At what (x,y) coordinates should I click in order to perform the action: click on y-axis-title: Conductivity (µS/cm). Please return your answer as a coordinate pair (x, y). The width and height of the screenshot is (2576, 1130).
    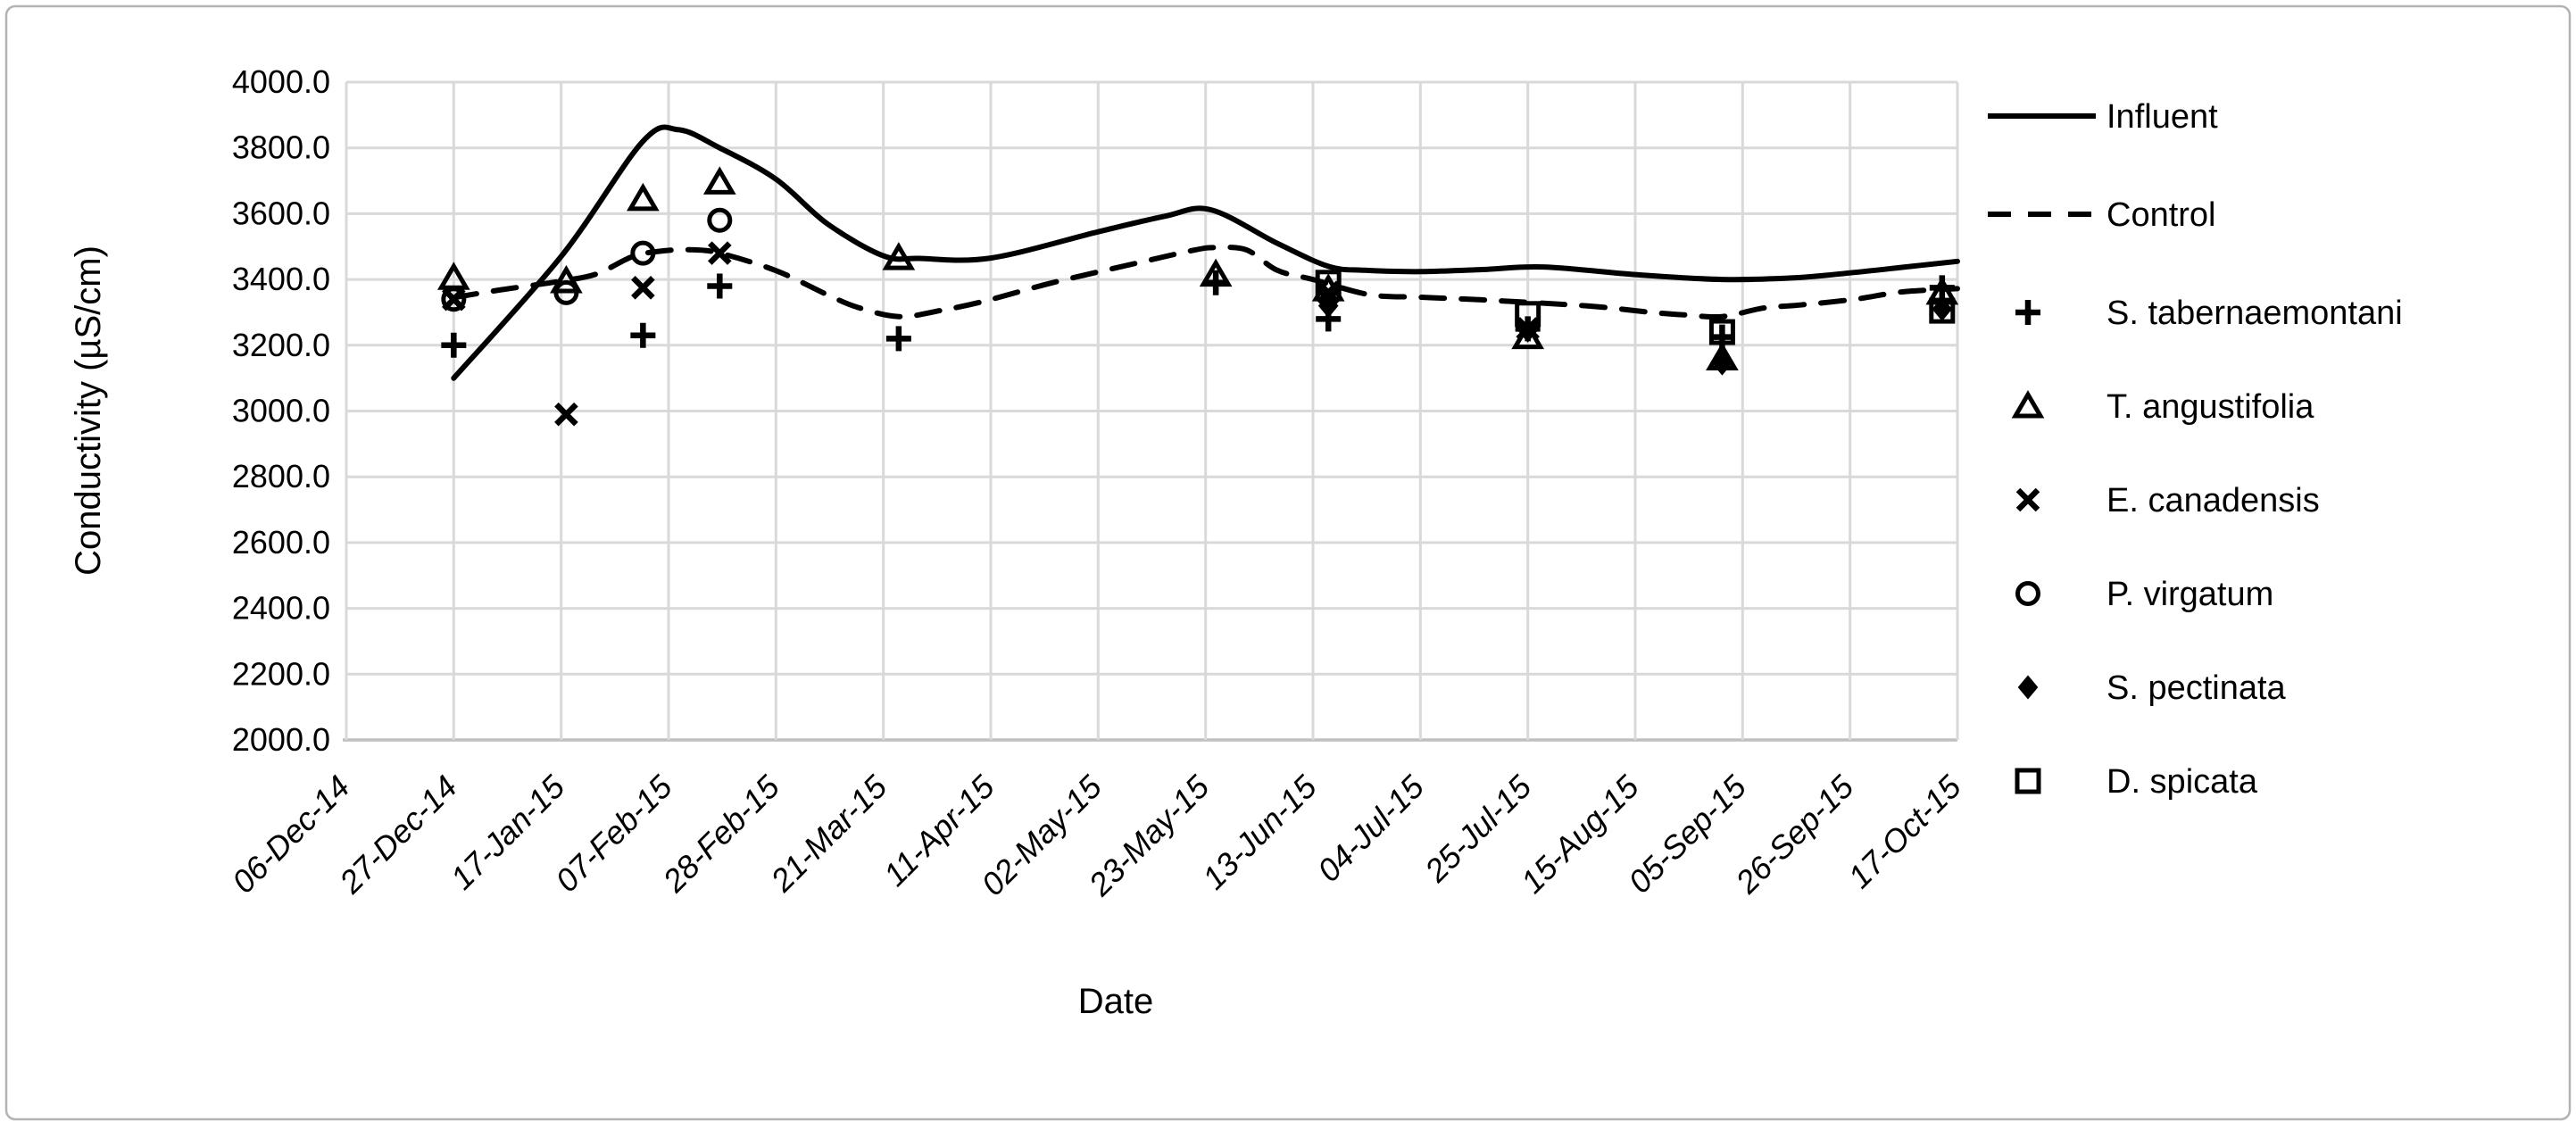
    Looking at the image, I should click on (88, 411).